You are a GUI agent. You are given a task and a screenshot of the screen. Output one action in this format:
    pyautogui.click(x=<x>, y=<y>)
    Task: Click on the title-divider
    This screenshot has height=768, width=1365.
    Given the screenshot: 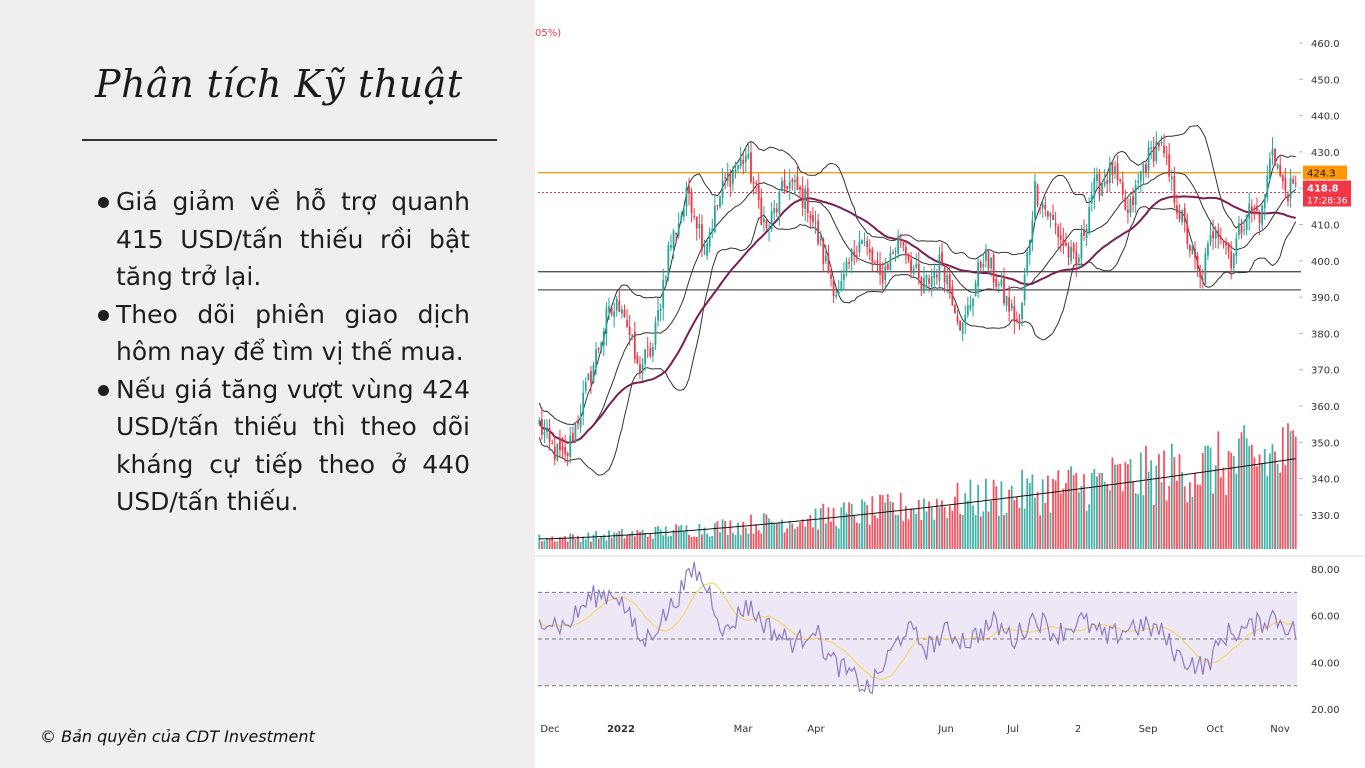 What is the action you would take?
    pyautogui.click(x=289, y=140)
    